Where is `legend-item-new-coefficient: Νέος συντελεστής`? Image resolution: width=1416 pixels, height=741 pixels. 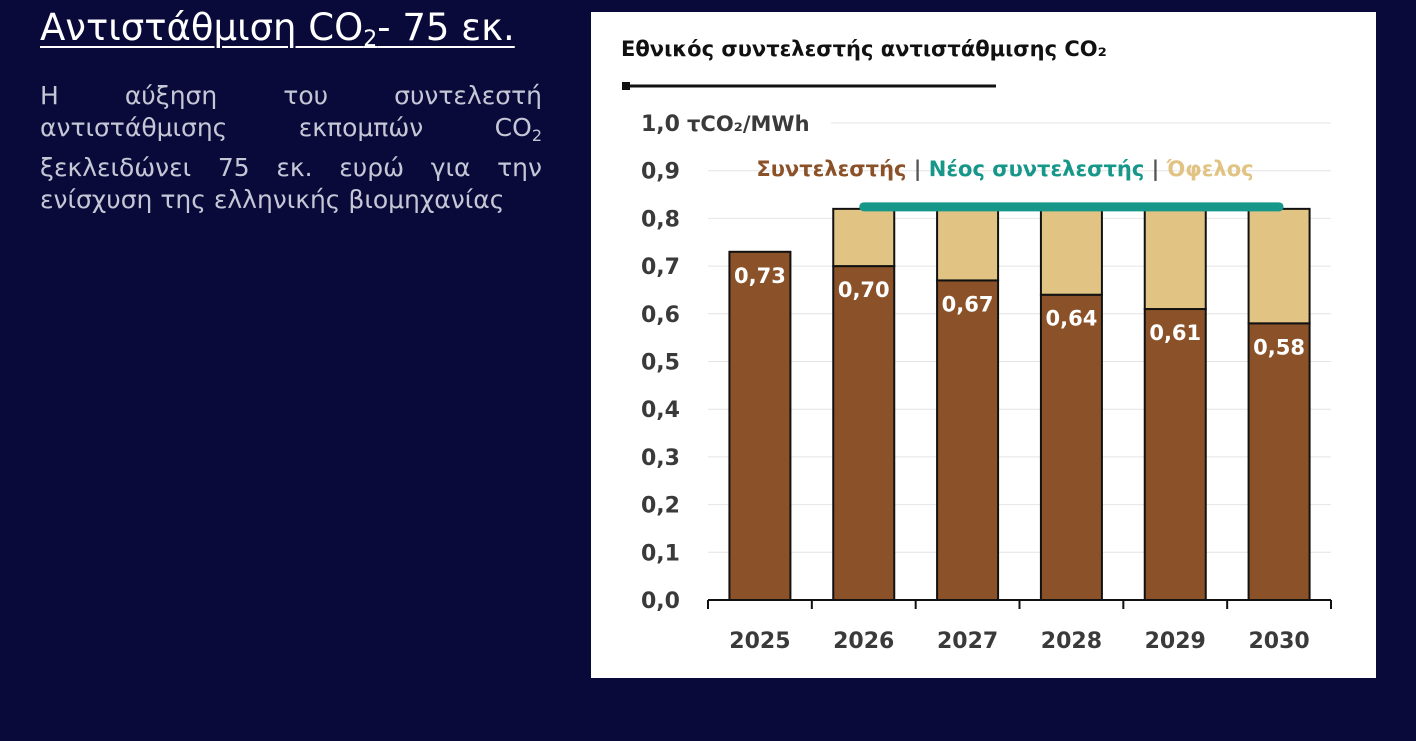 legend-item-new-coefficient: Νέος συντελεστής is located at coordinates (1037, 169).